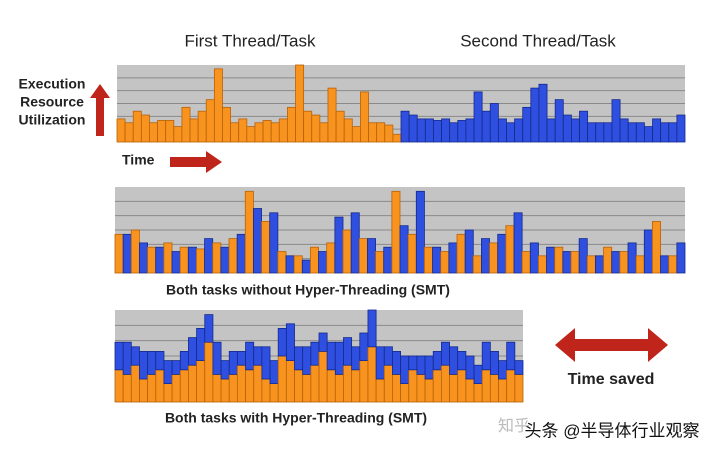  Describe the element at coordinates (611, 345) in the screenshot. I see `double-arrow` at that location.